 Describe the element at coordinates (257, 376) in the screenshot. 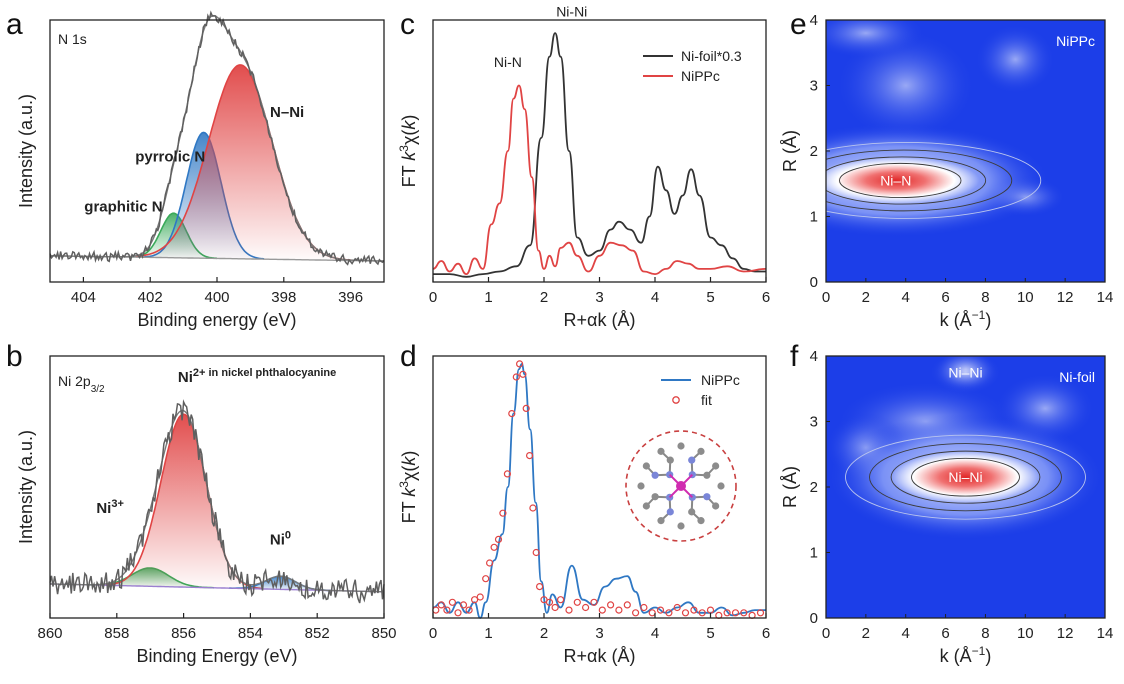

I see `panel-b-peak-label-ni2plus: Ni2+ in nickel phthalocyanine` at that location.